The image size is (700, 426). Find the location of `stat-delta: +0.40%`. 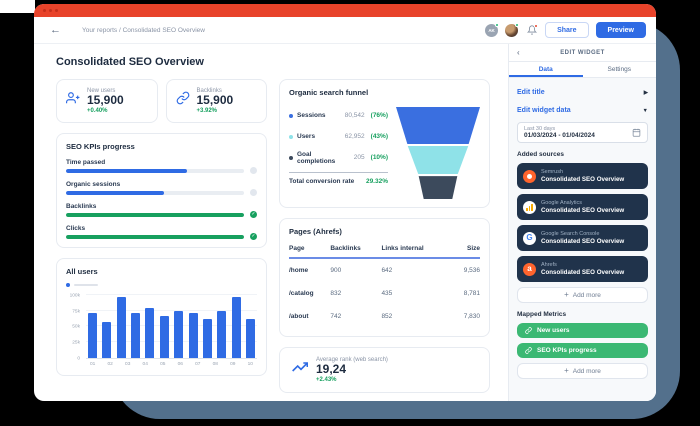

stat-delta: +0.40% is located at coordinates (97, 110).